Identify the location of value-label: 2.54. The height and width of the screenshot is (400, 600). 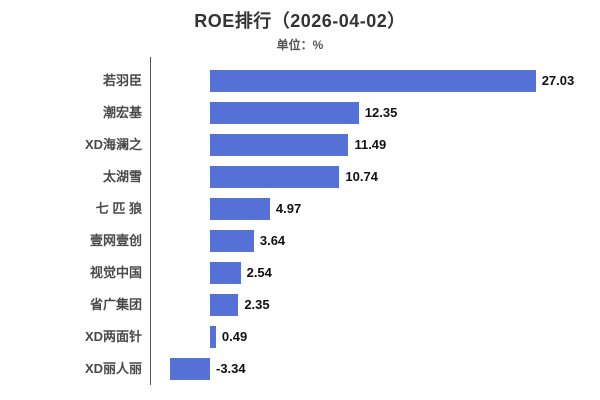
(259, 272).